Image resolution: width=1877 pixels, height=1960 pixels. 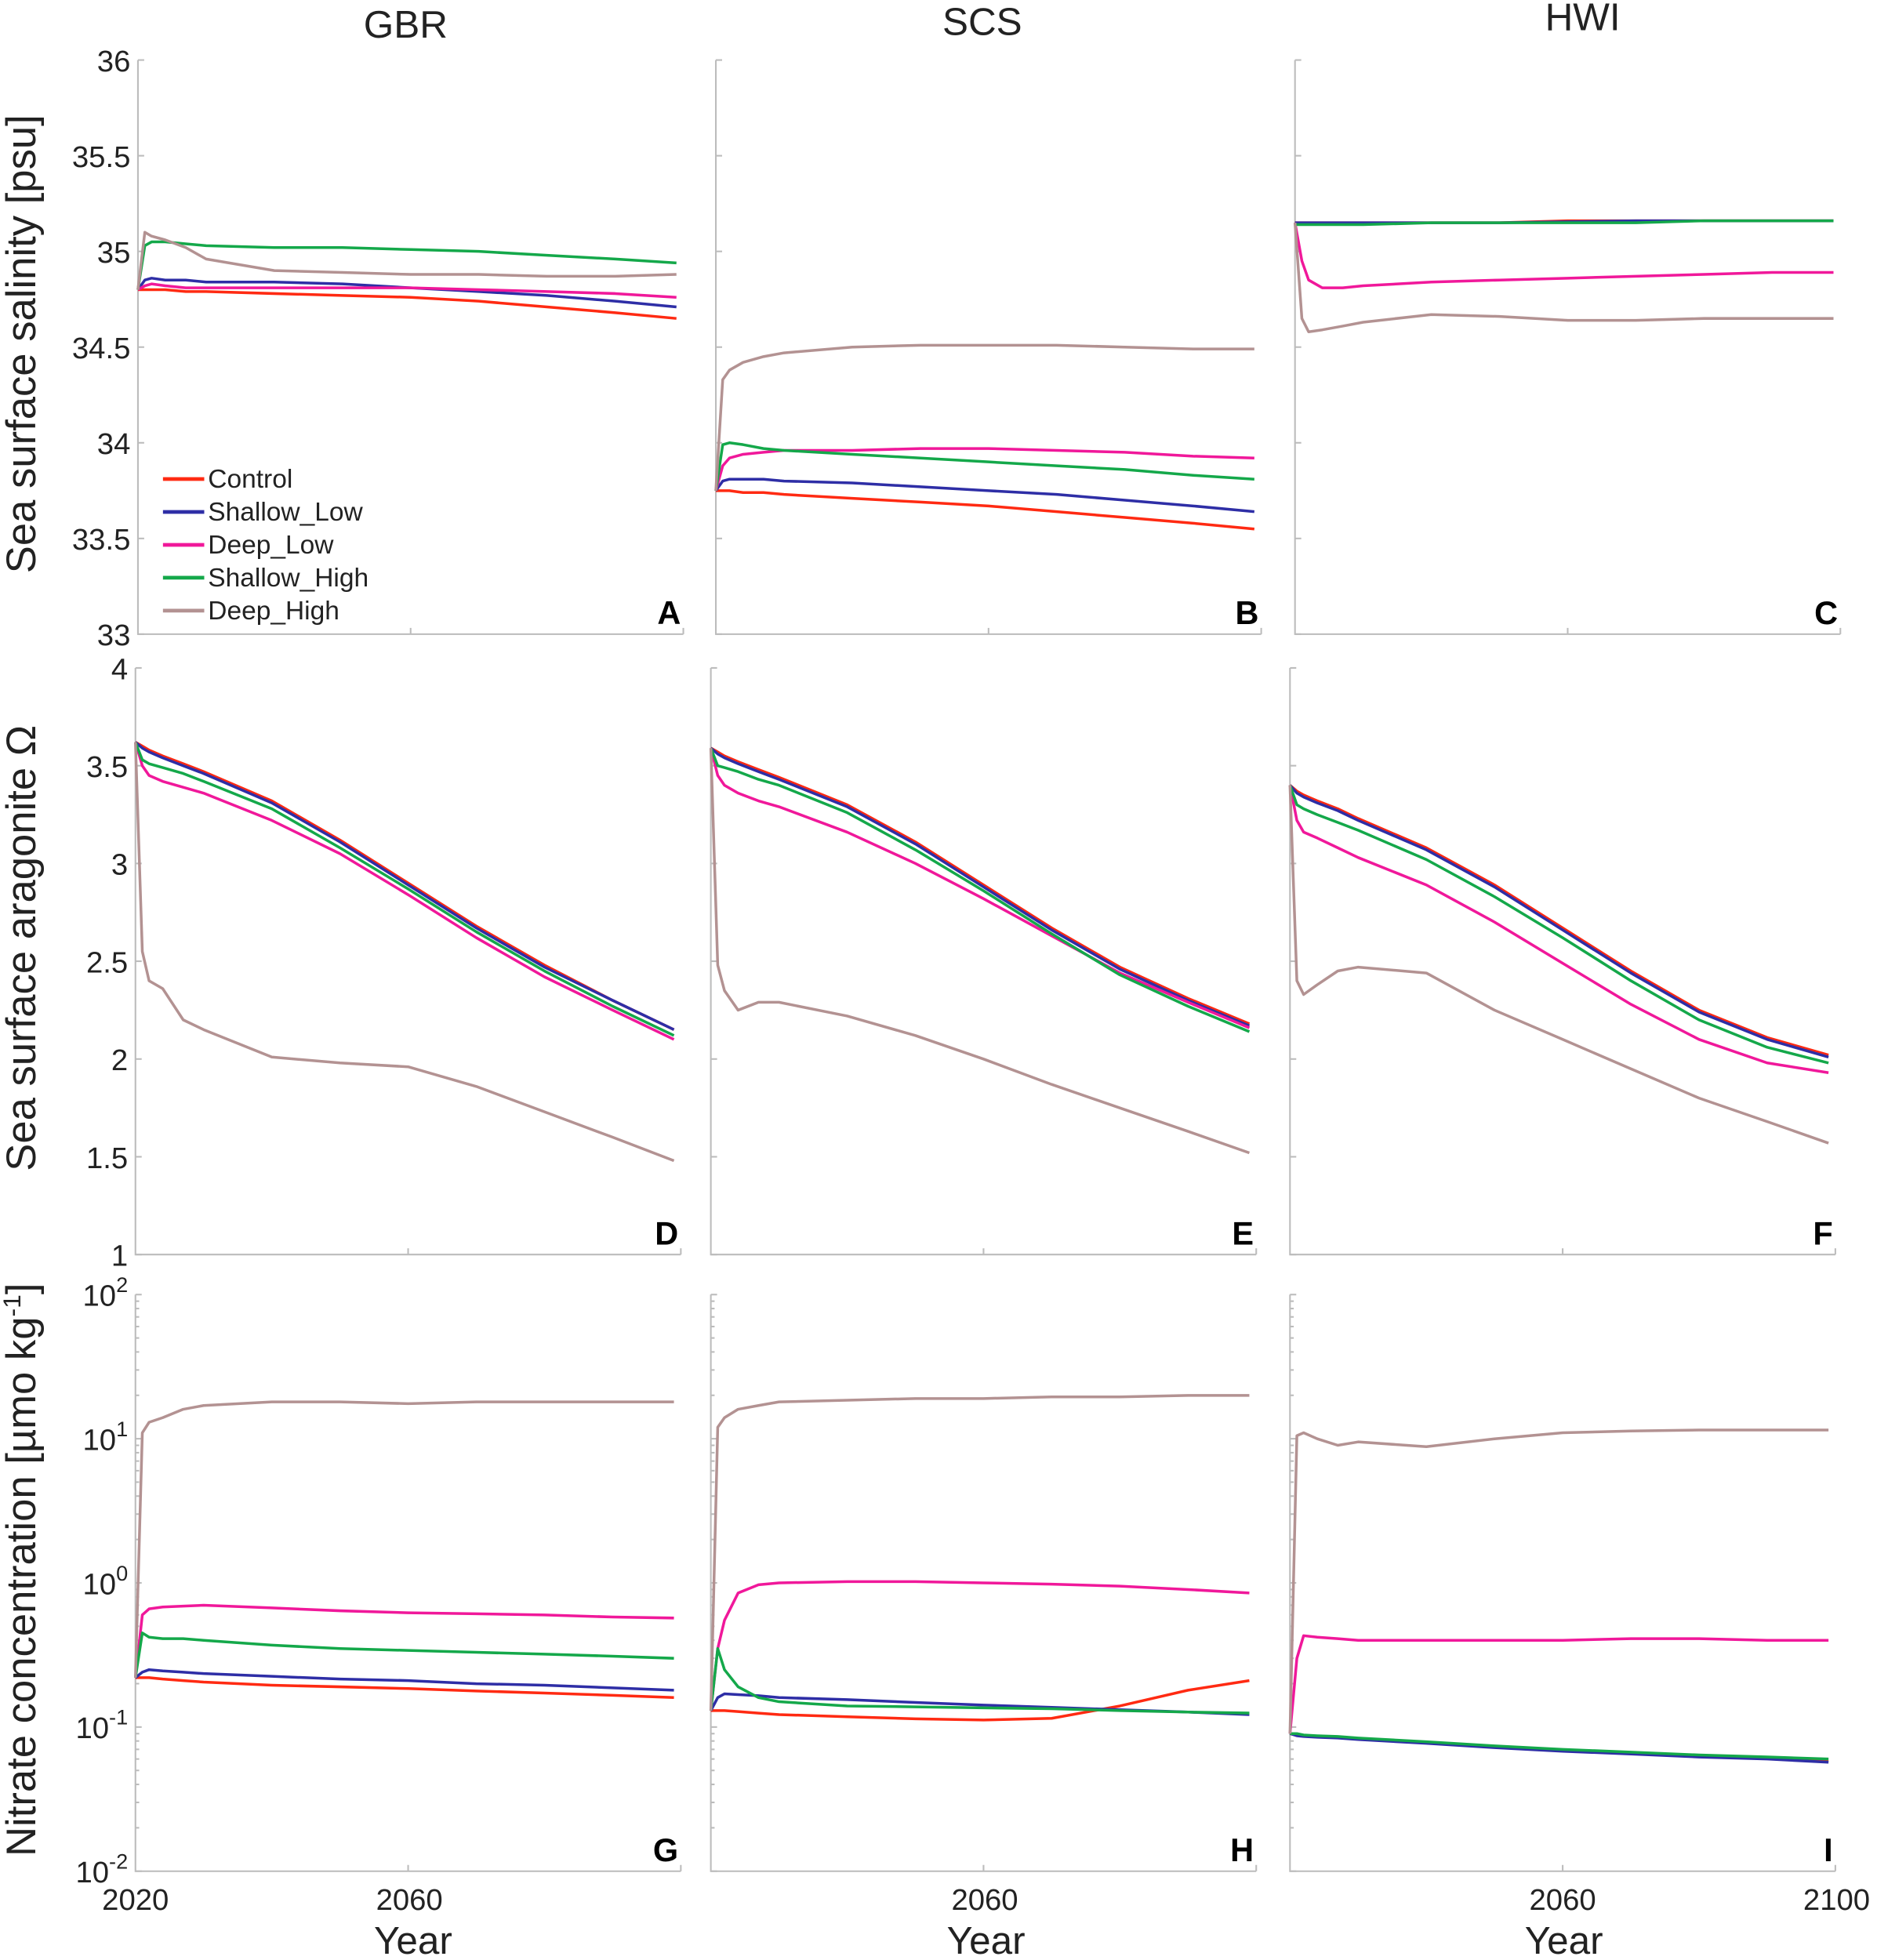 I want to click on y-tick-label: 1.5, so click(x=107, y=1158).